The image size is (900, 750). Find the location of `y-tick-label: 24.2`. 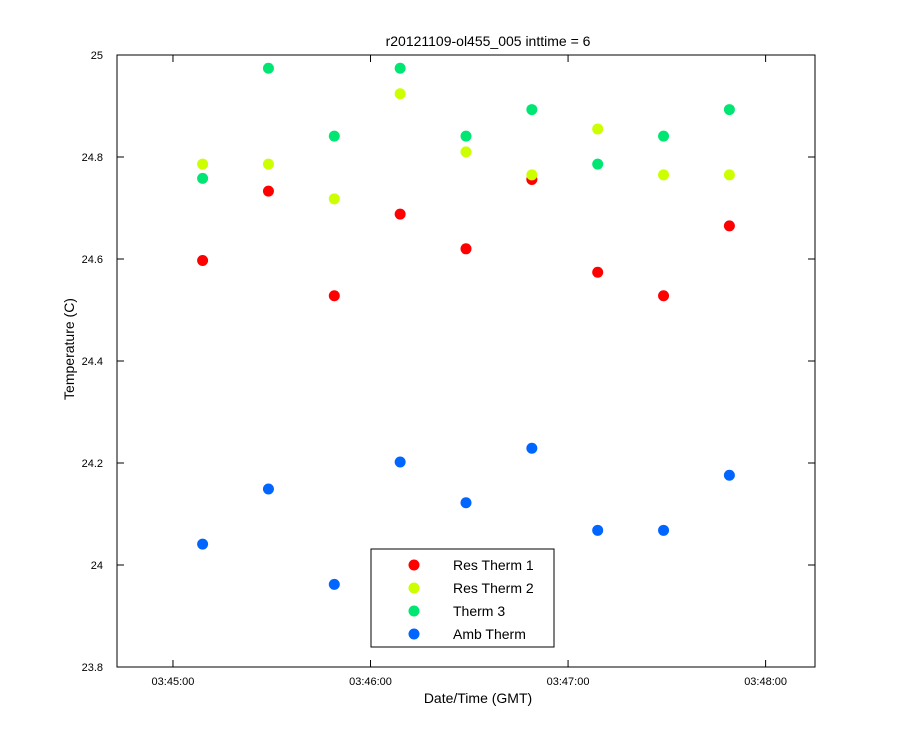

y-tick-label: 24.2 is located at coordinates (92, 464).